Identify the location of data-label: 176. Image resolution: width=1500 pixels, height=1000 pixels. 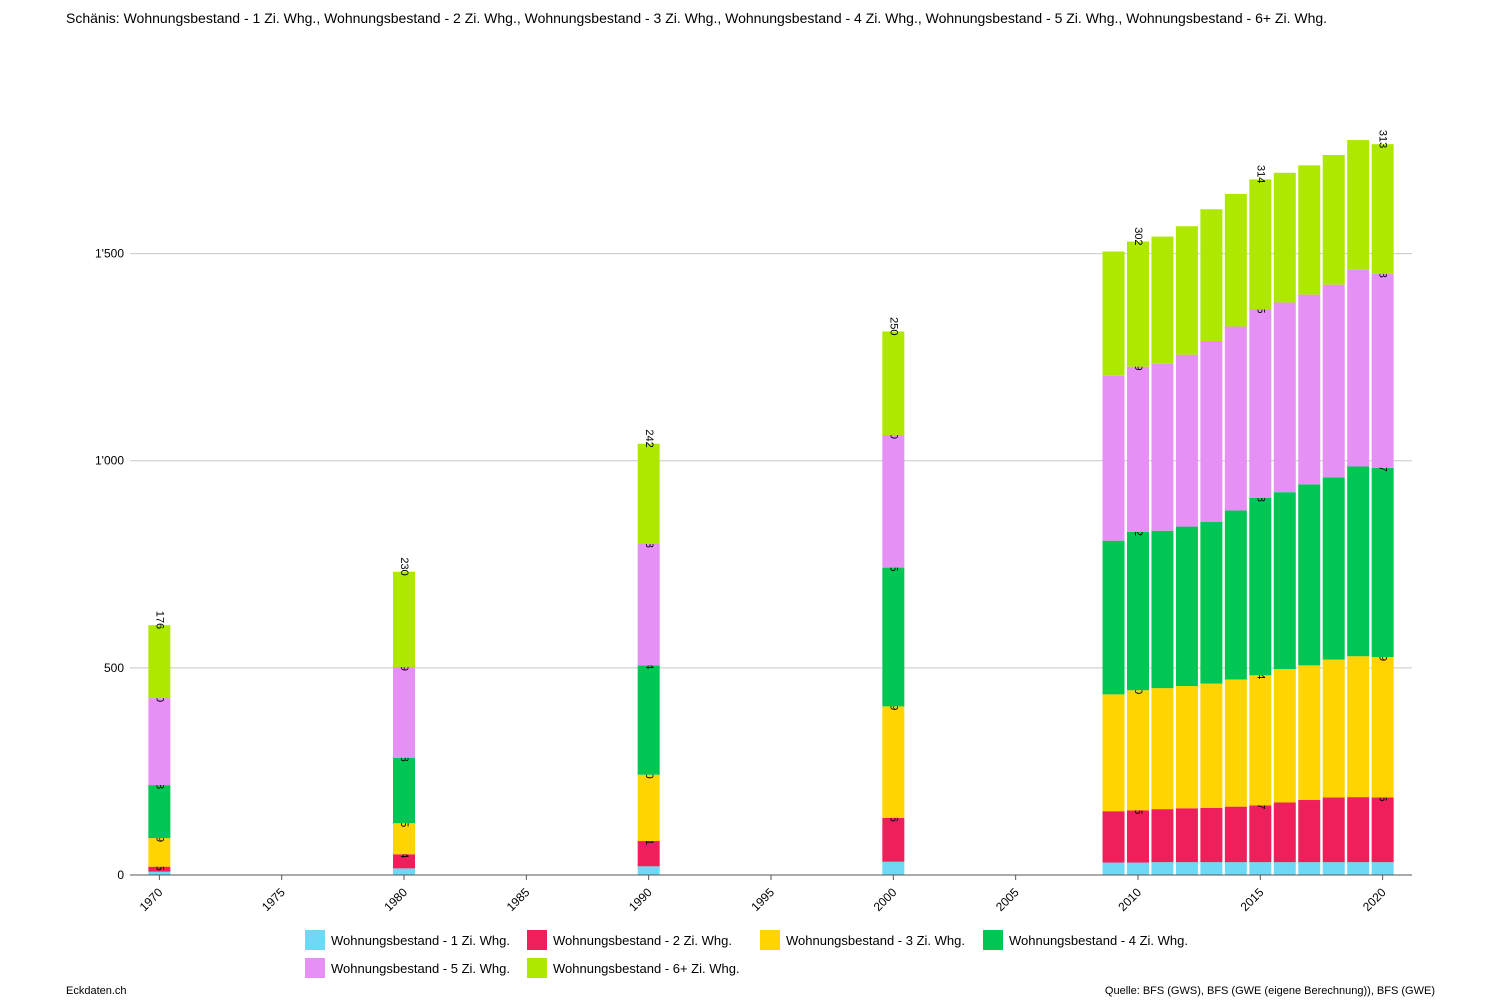
(159, 620).